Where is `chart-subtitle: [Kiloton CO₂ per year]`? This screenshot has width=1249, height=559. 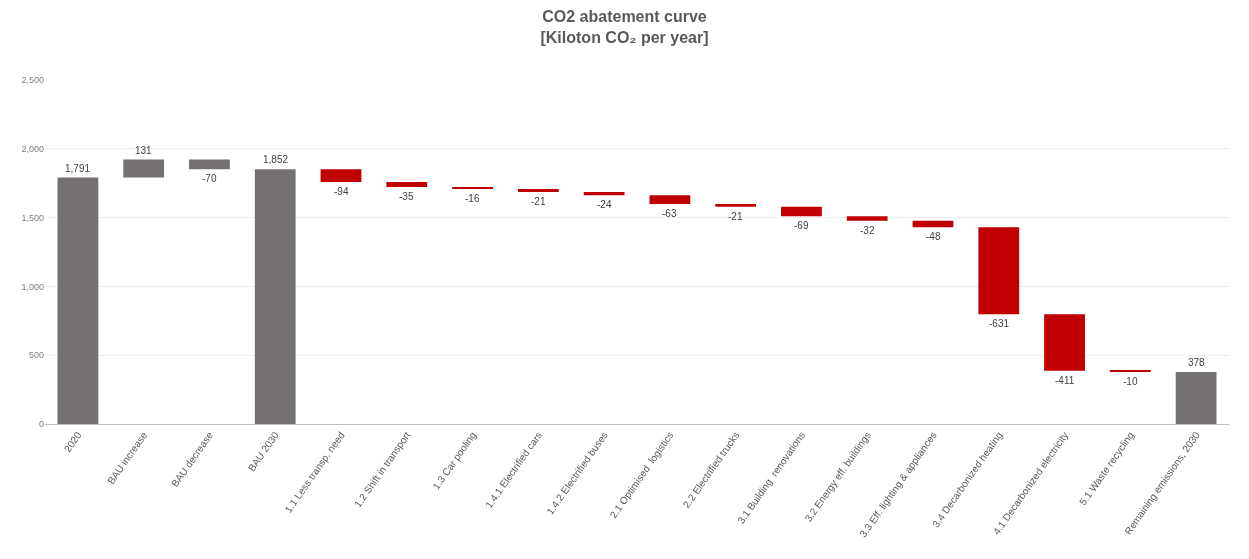
chart-subtitle: [Kiloton CO₂ per year] is located at coordinates (624, 38).